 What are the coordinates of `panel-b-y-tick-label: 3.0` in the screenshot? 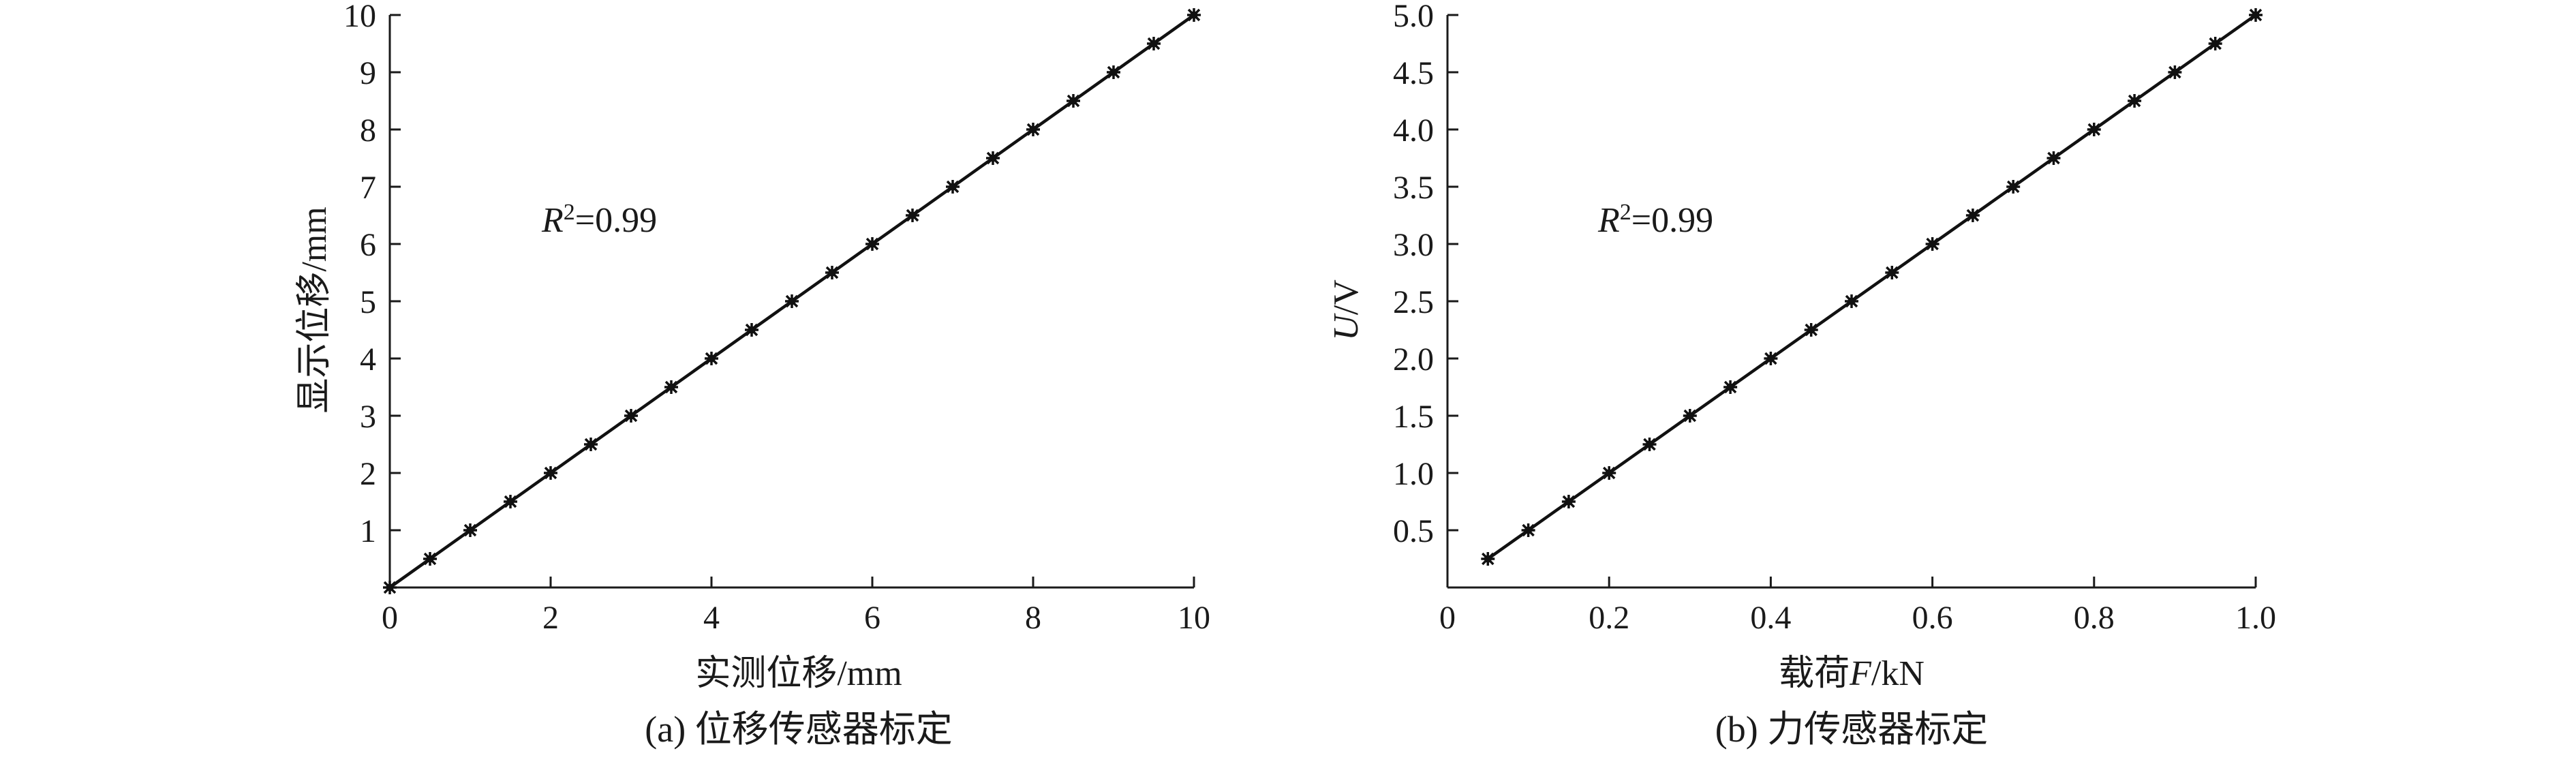 It's located at (1414, 245).